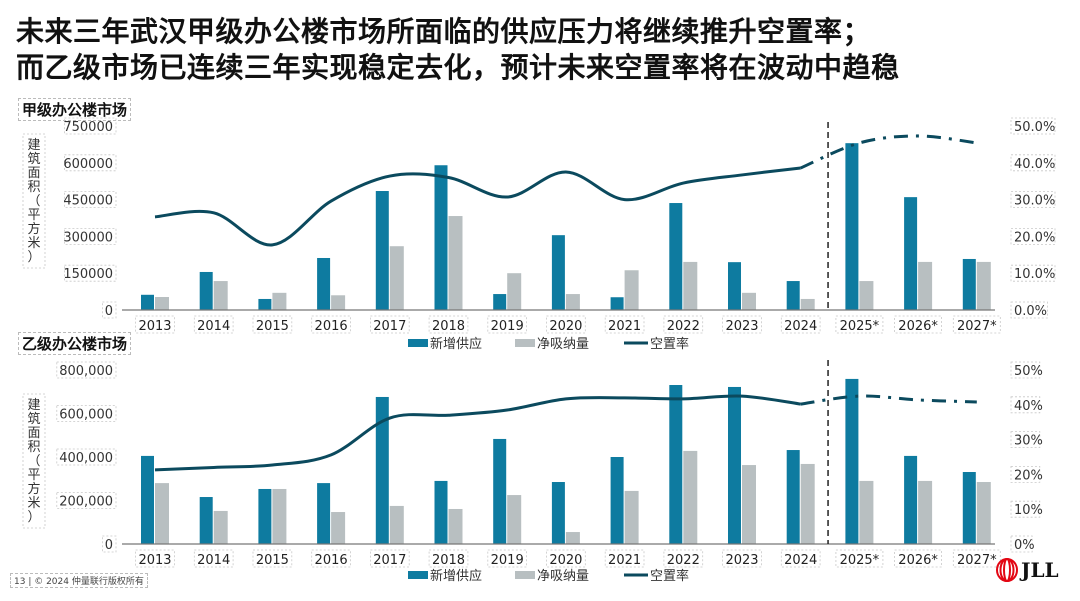  I want to click on right-axis-tick-label: 40%, so click(1028, 406).